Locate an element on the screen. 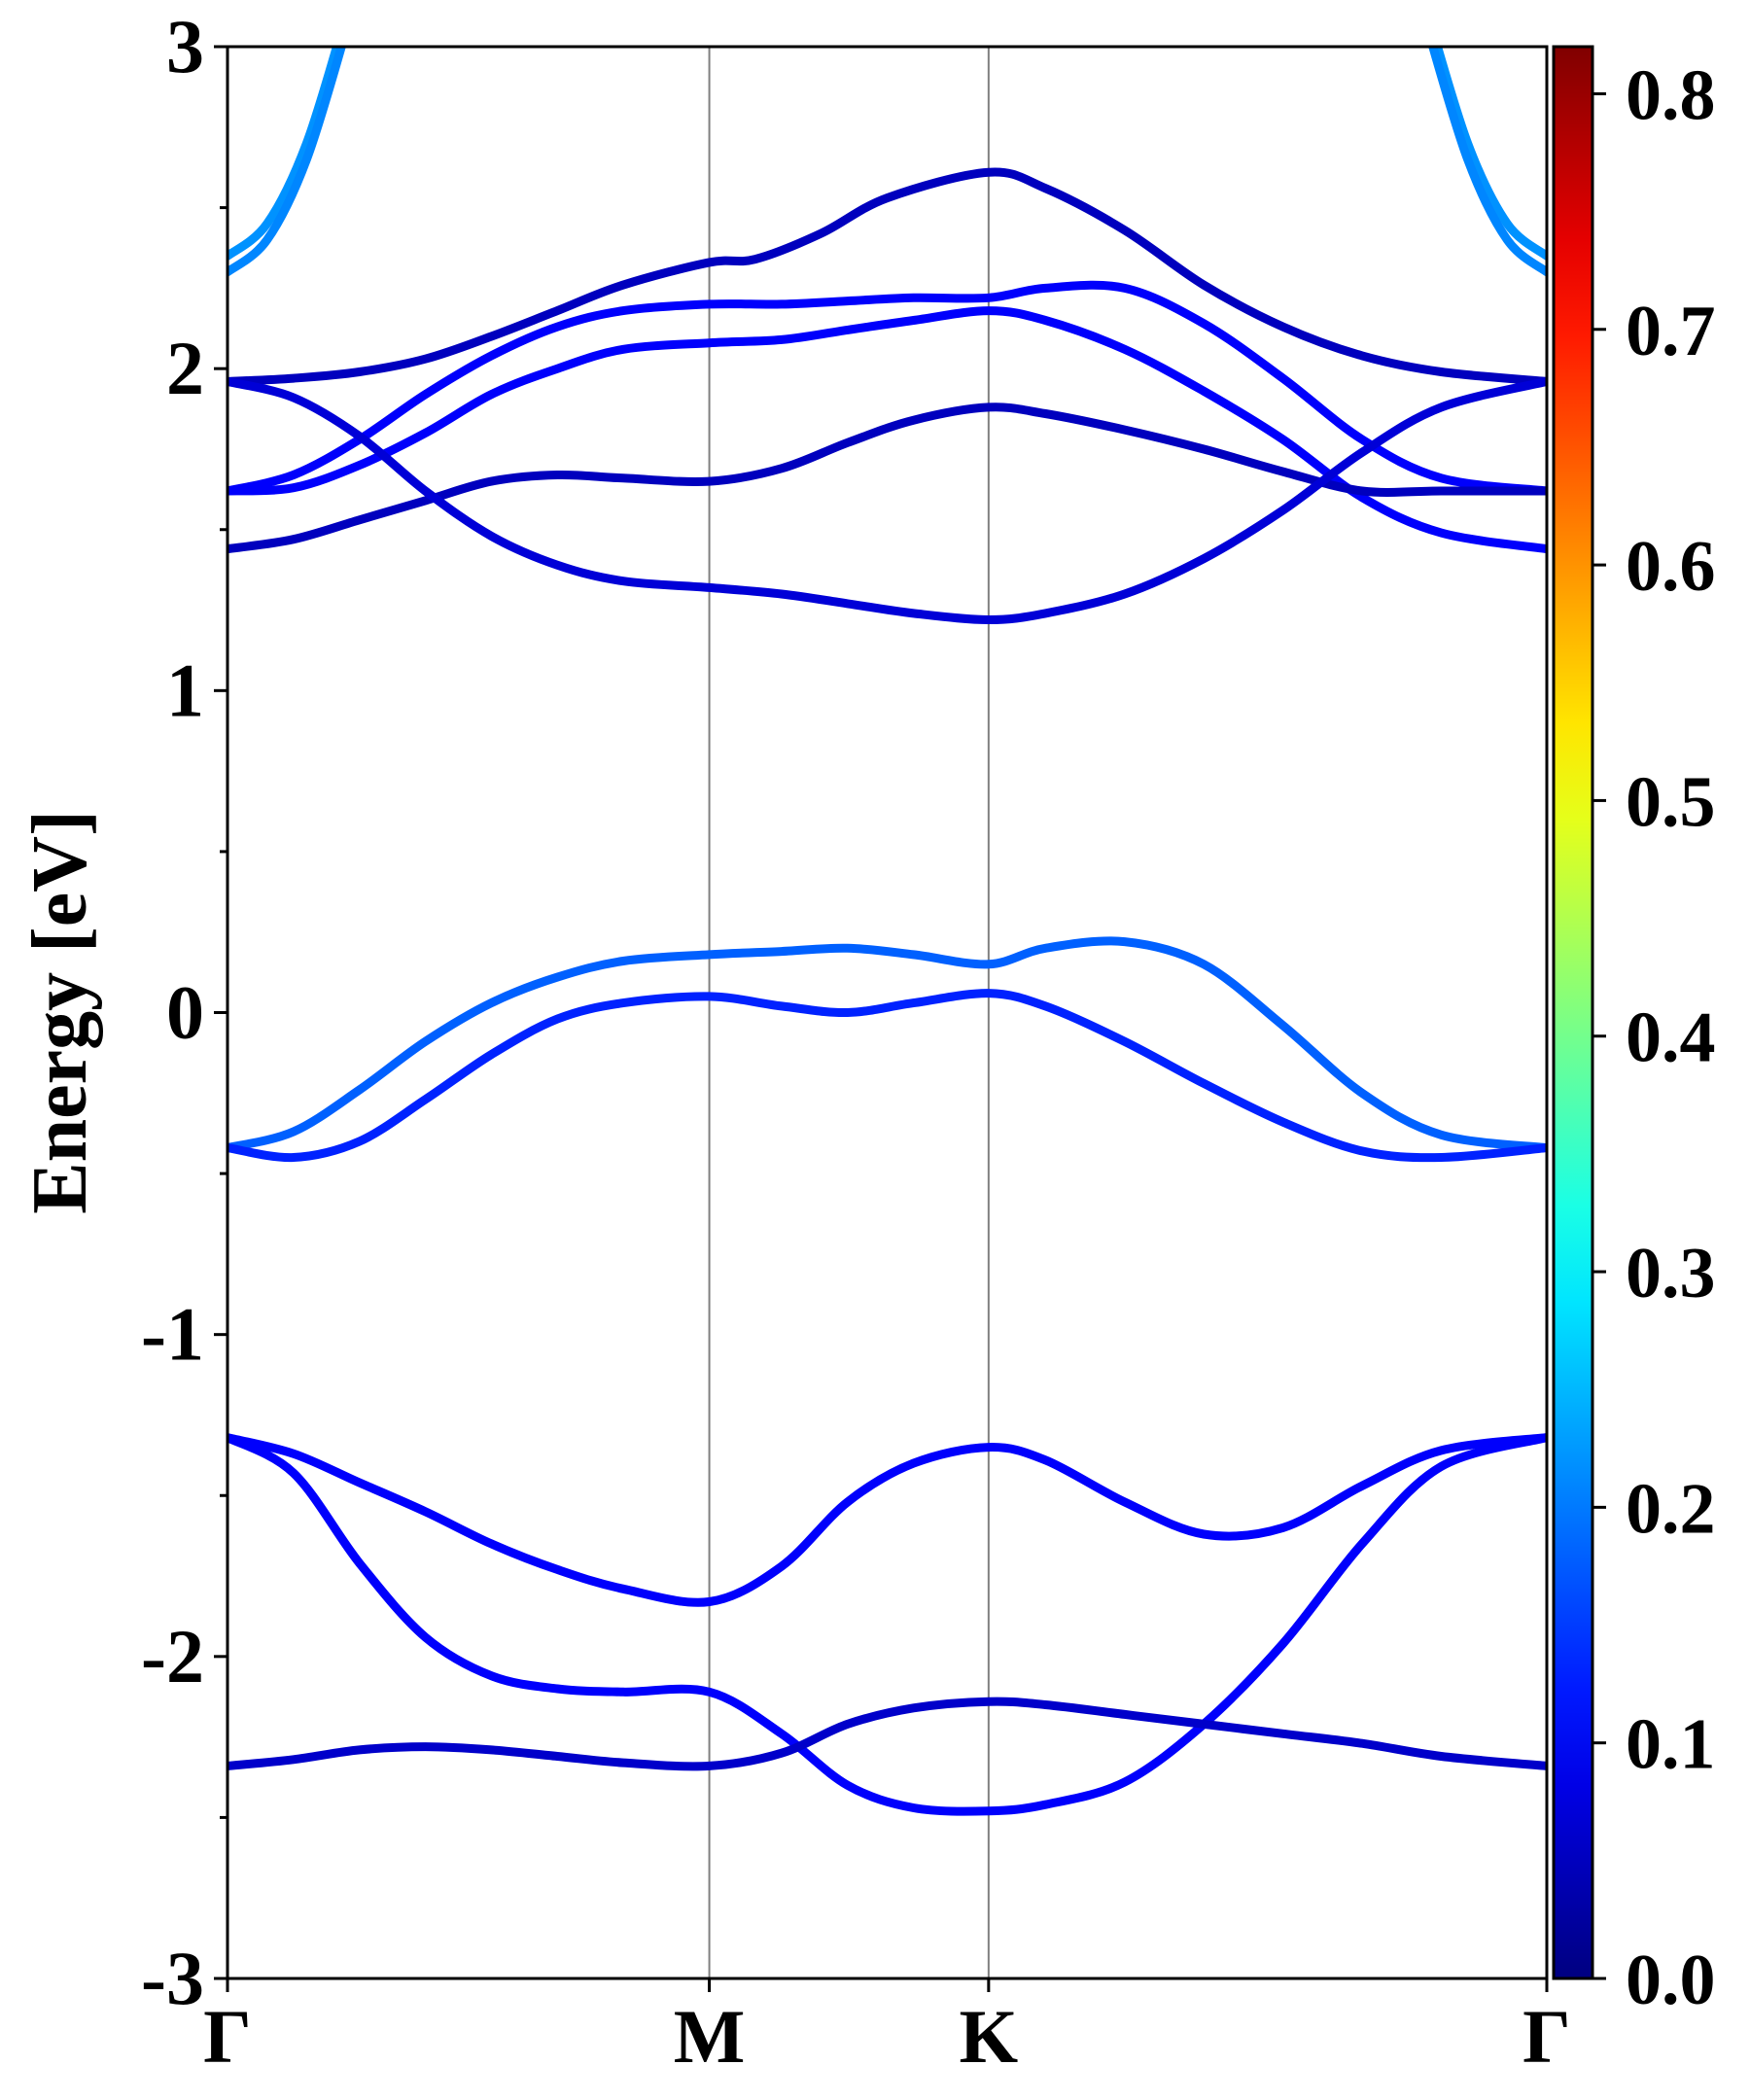 The height and width of the screenshot is (2100, 1750). y-tick-label: 0 is located at coordinates (185, 1012).